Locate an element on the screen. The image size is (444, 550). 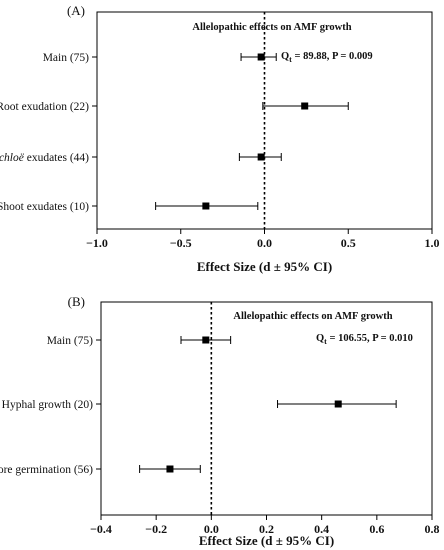
x-tick-label: 0.6 is located at coordinates (376, 529).